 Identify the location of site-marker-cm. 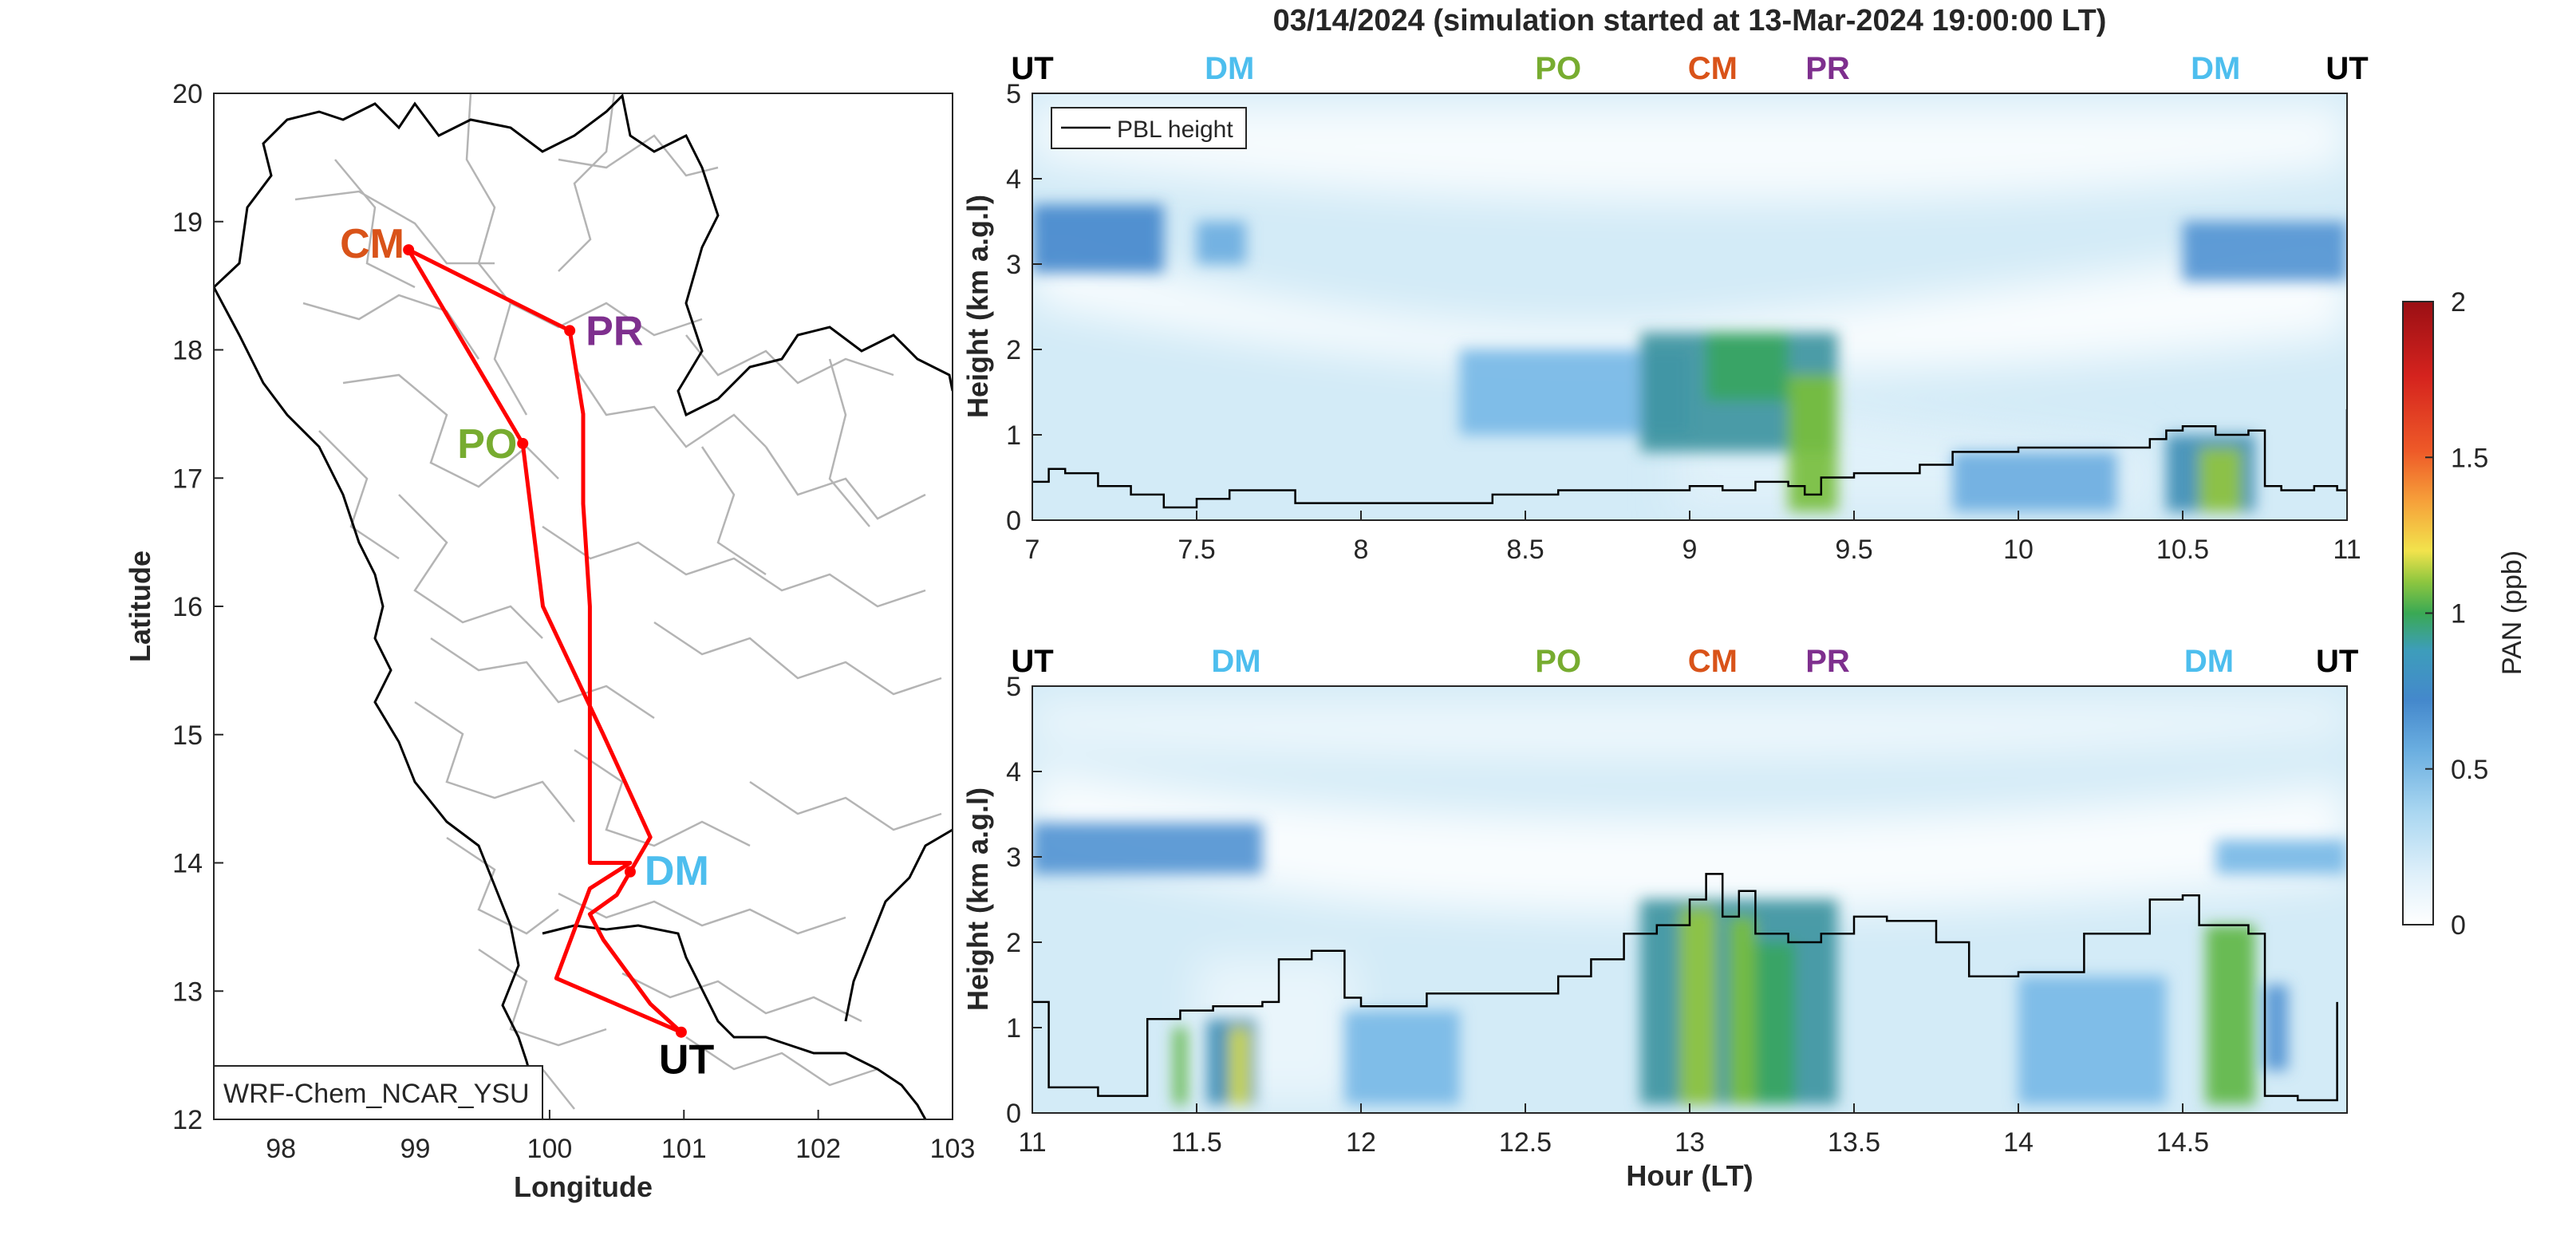
(409, 250).